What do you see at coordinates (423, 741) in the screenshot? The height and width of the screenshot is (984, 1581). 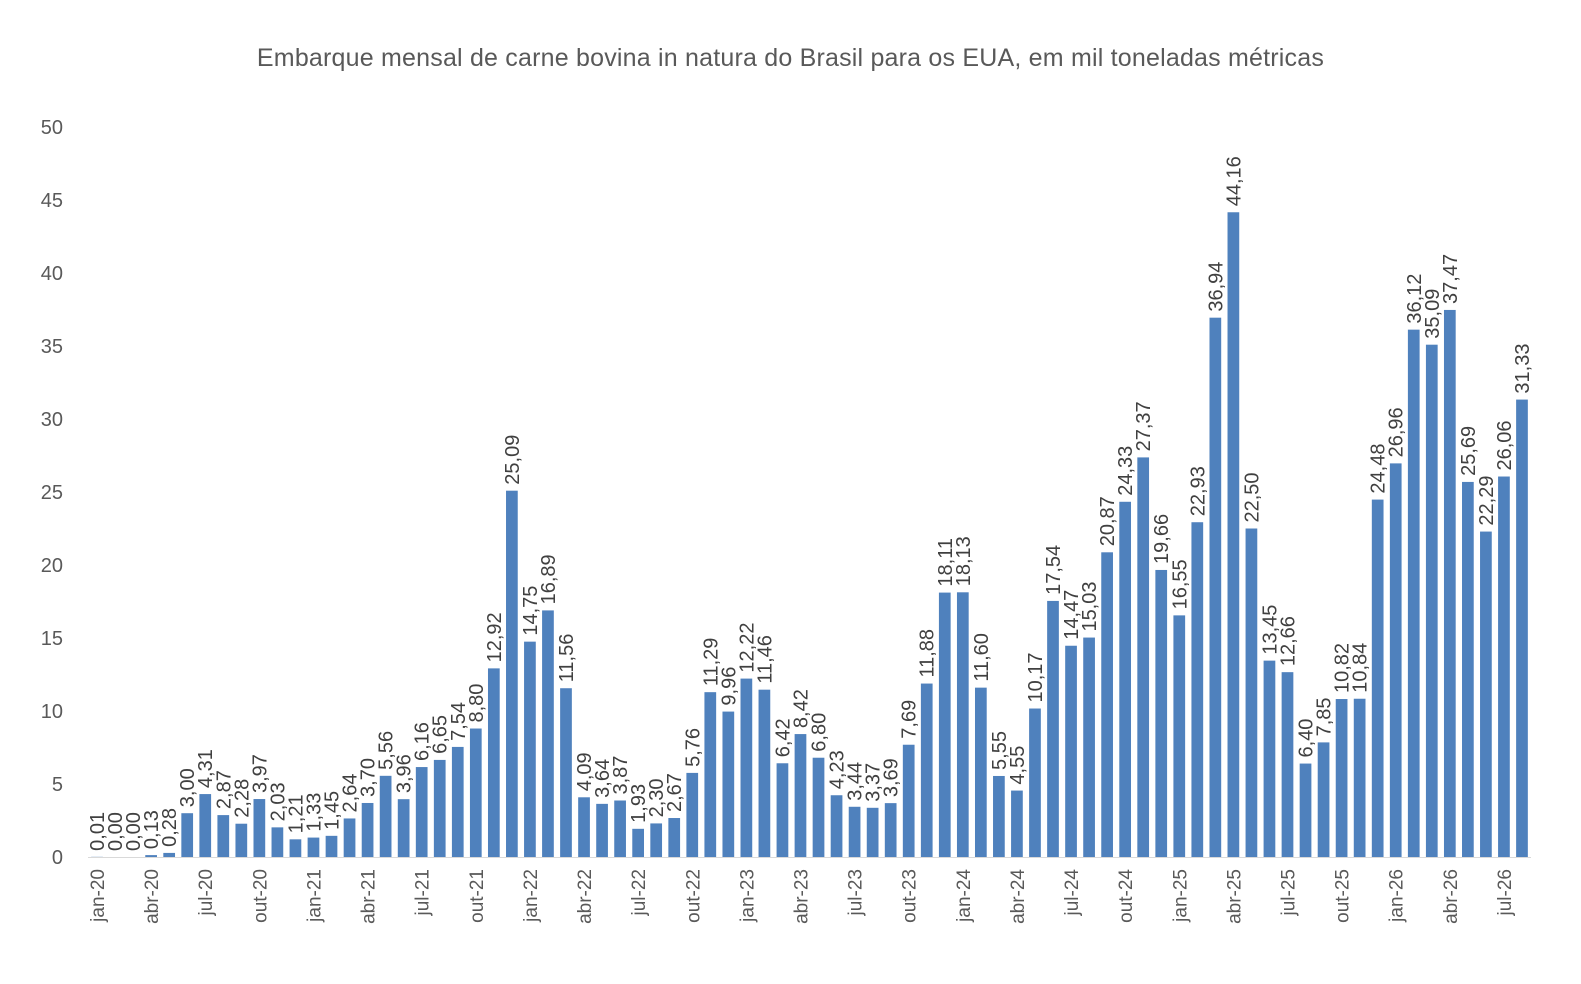 I see `data-label: 6,16` at bounding box center [423, 741].